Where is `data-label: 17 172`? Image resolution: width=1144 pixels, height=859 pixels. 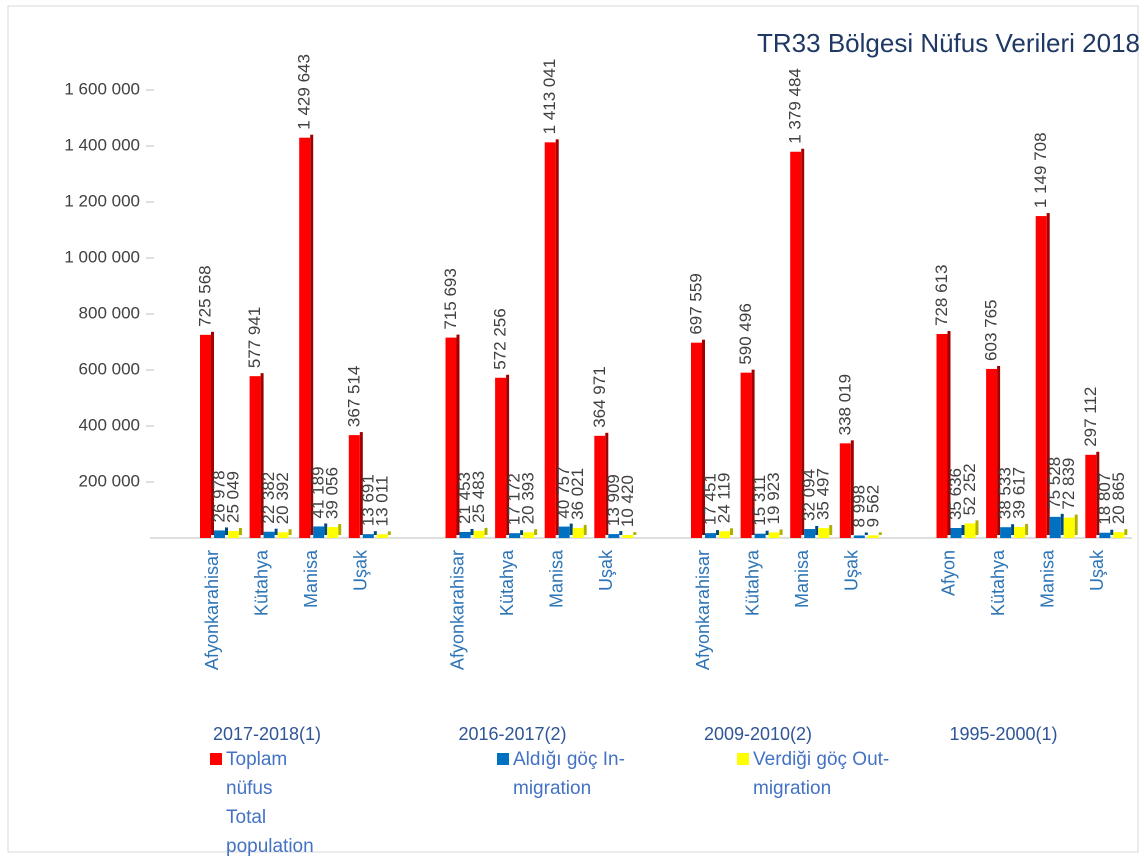 data-label: 17 172 is located at coordinates (514, 499).